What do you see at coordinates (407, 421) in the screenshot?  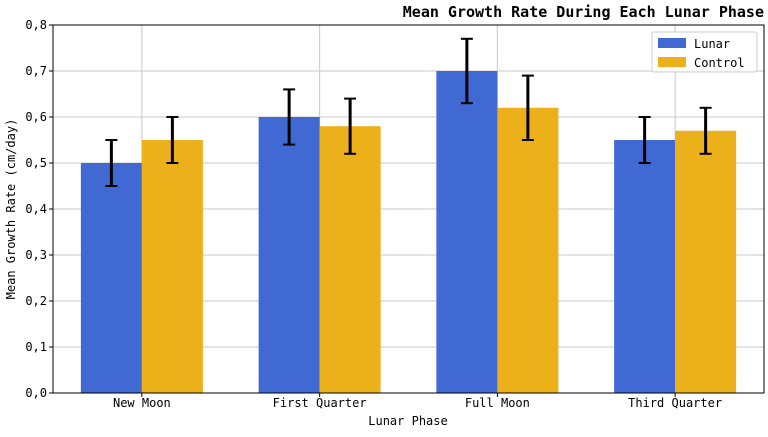 I see `x-axis-label: Lunar Phase` at bounding box center [407, 421].